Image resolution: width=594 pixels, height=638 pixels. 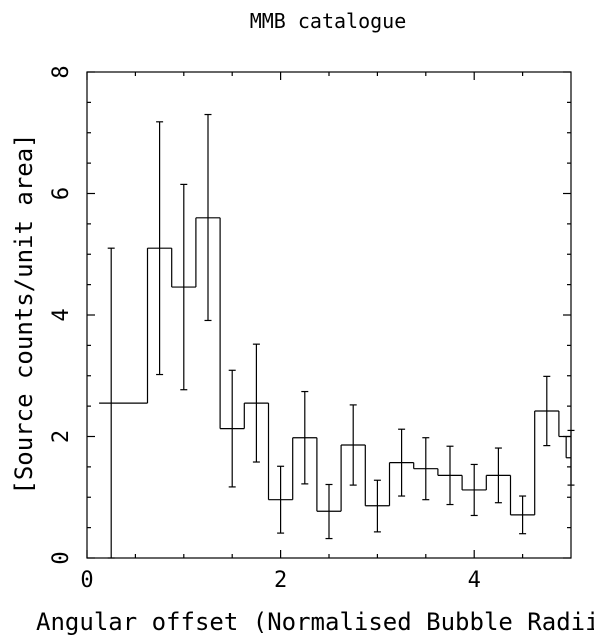 I want to click on y-axis-title: [Source counts/unit area], so click(x=24, y=313).